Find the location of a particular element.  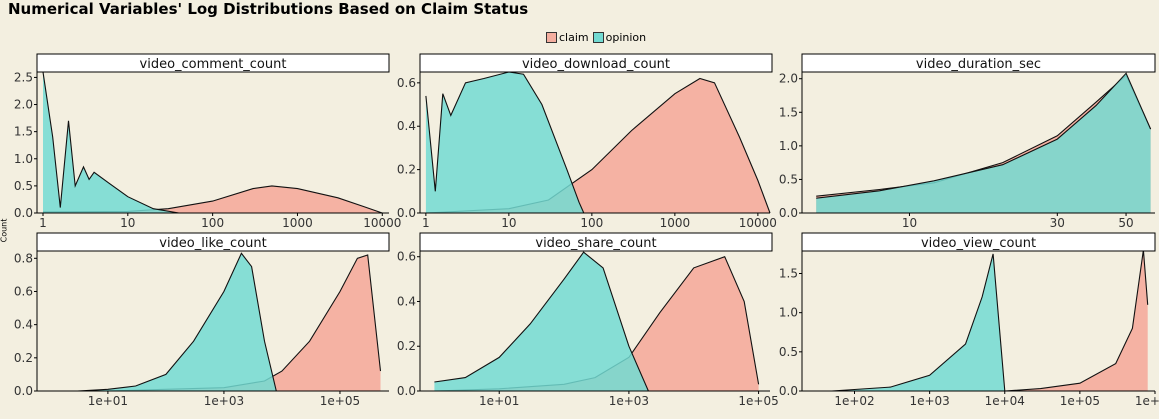

facet-title: video_like_count is located at coordinates (212, 243).